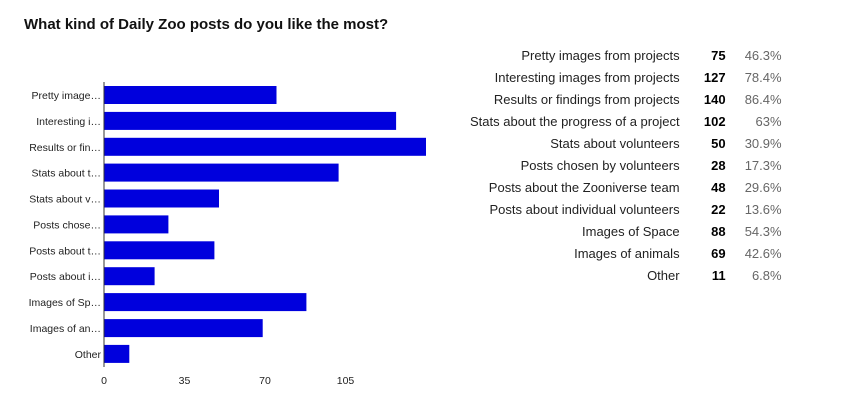 This screenshot has height=413, width=866. What do you see at coordinates (763, 143) in the screenshot?
I see `summary-percent: 30.9%` at bounding box center [763, 143].